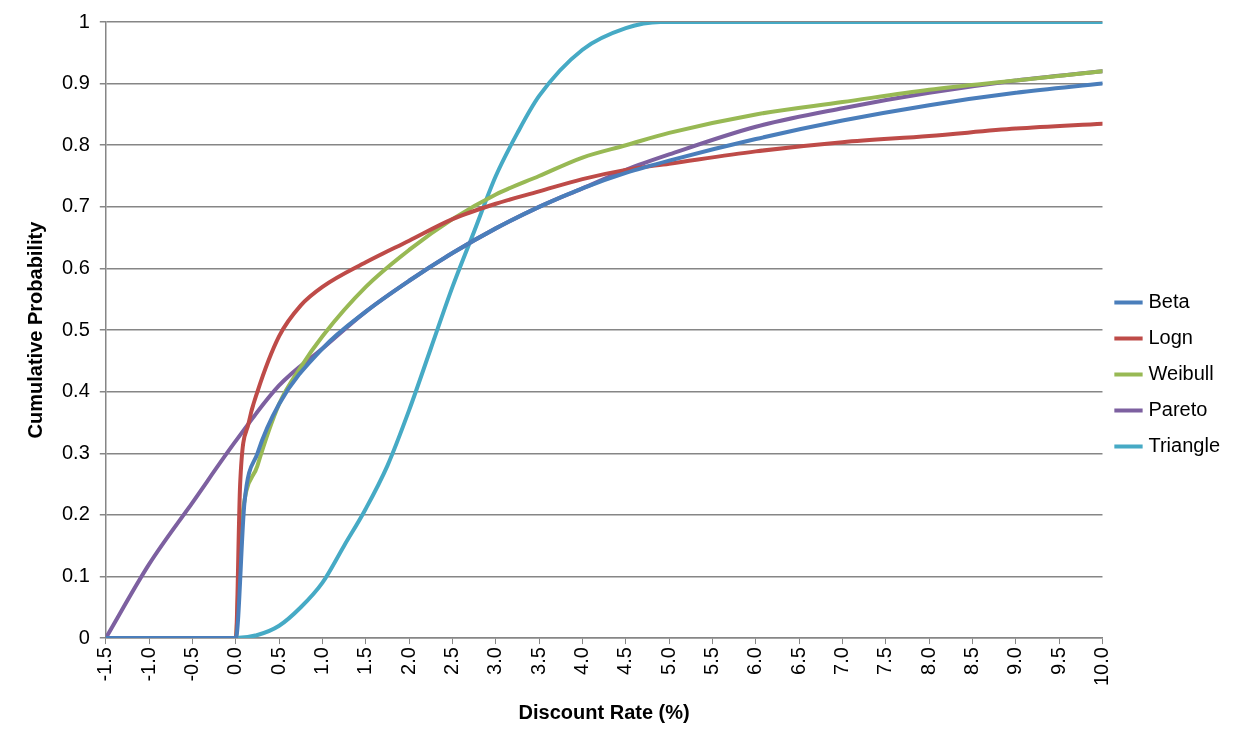 This screenshot has width=1250, height=749. What do you see at coordinates (1169, 301) in the screenshot?
I see `legend-label: Beta` at bounding box center [1169, 301].